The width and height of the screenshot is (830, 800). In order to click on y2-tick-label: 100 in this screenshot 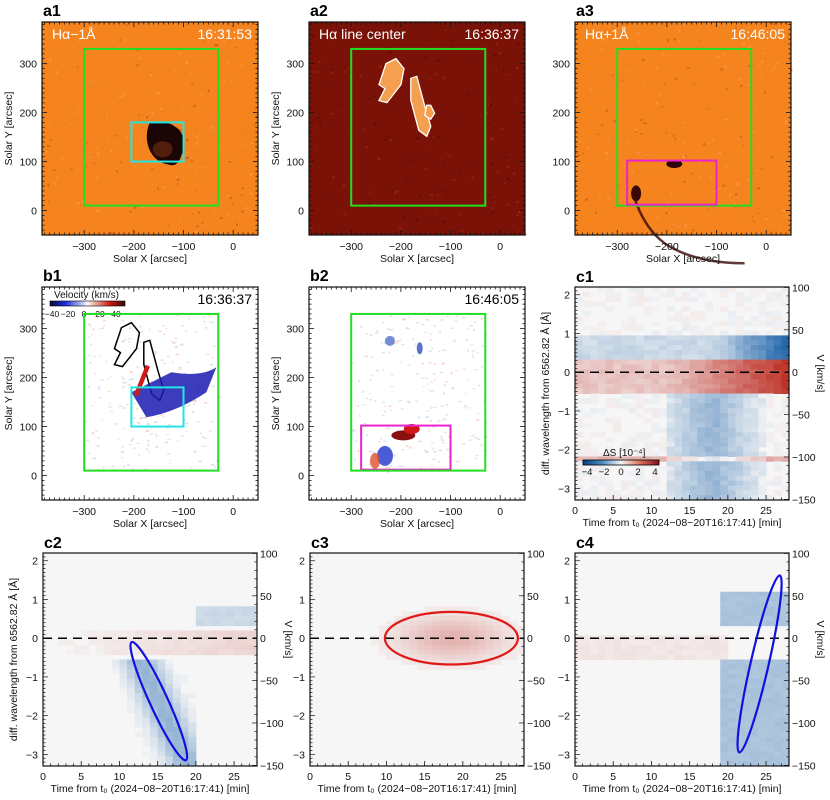, I will do `click(801, 288)`.